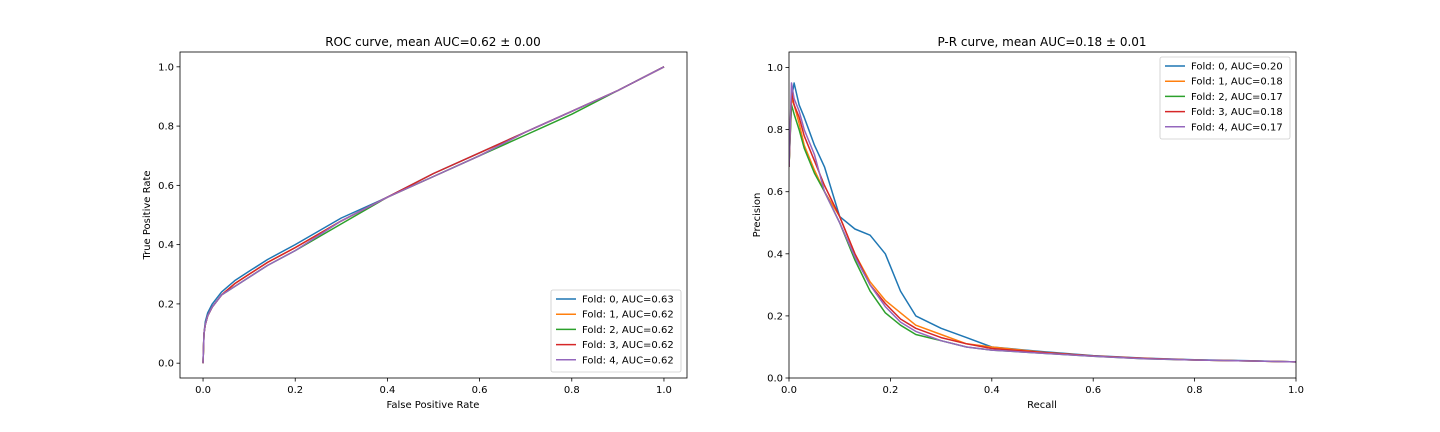 The height and width of the screenshot is (432, 1440). I want to click on pr-chart-title: P-R curve, mean AUC=0.18 ± 0.01, so click(1041, 42).